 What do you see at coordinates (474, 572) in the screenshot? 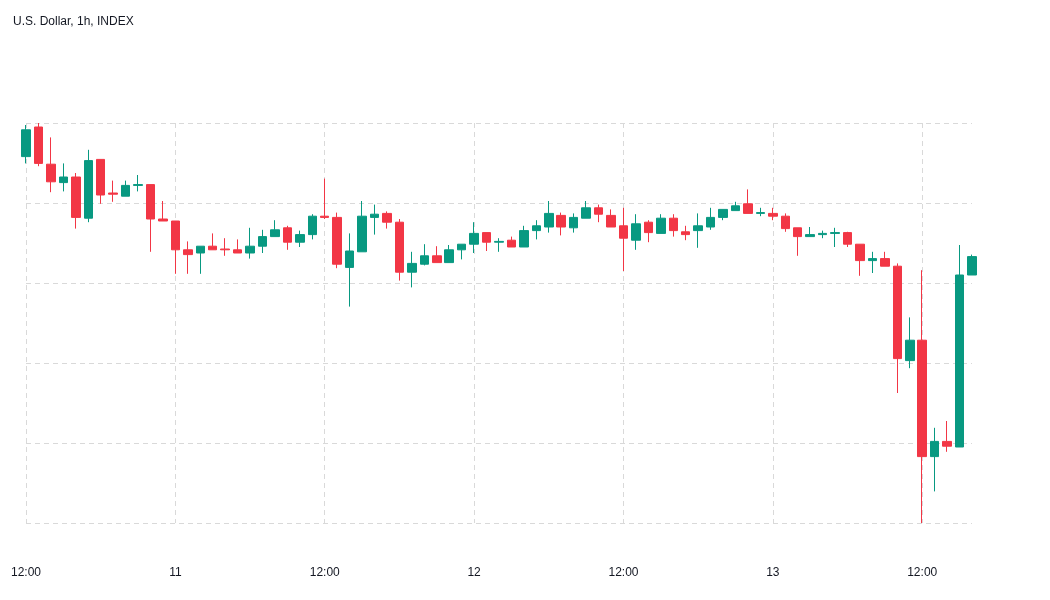
I see `x-tick-label: 12` at bounding box center [474, 572].